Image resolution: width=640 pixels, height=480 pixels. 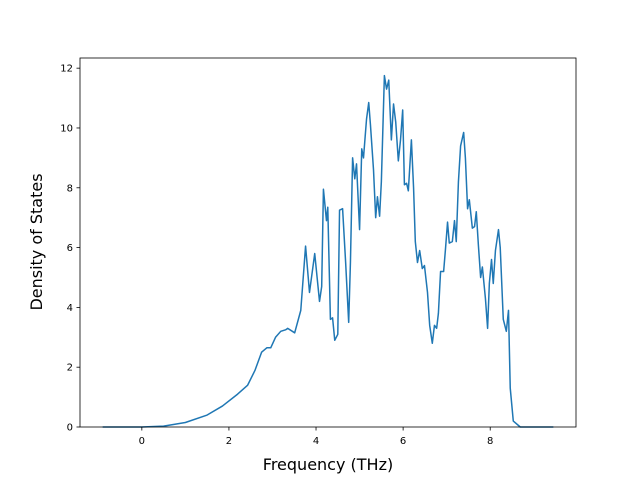 I want to click on y-axis-label: Density of States, so click(x=36, y=241).